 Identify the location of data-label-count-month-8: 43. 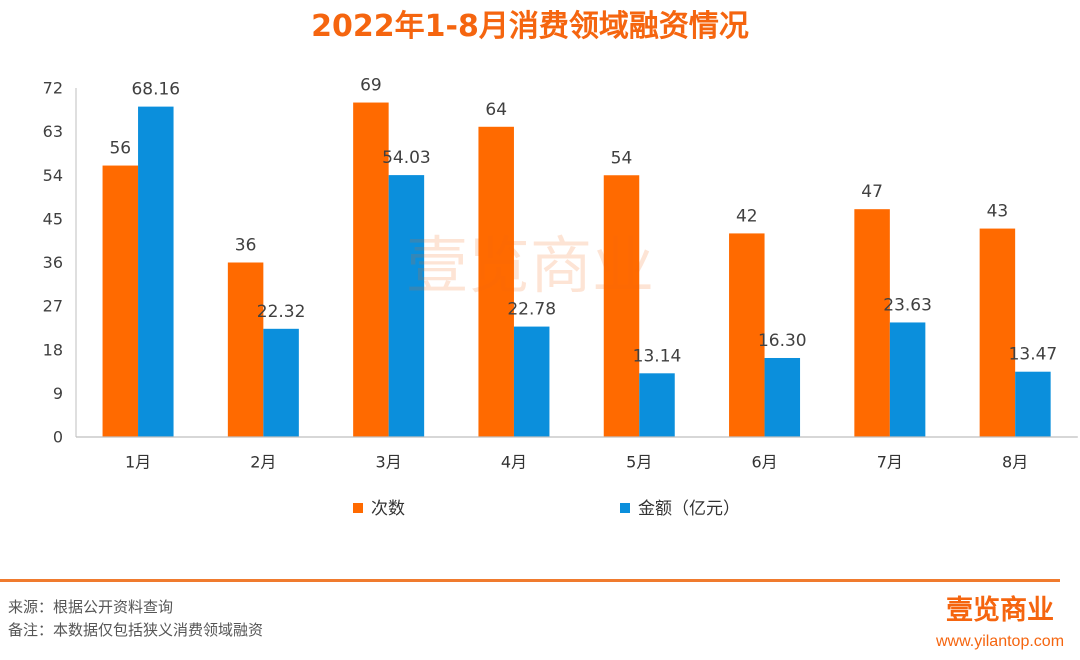
(998, 212).